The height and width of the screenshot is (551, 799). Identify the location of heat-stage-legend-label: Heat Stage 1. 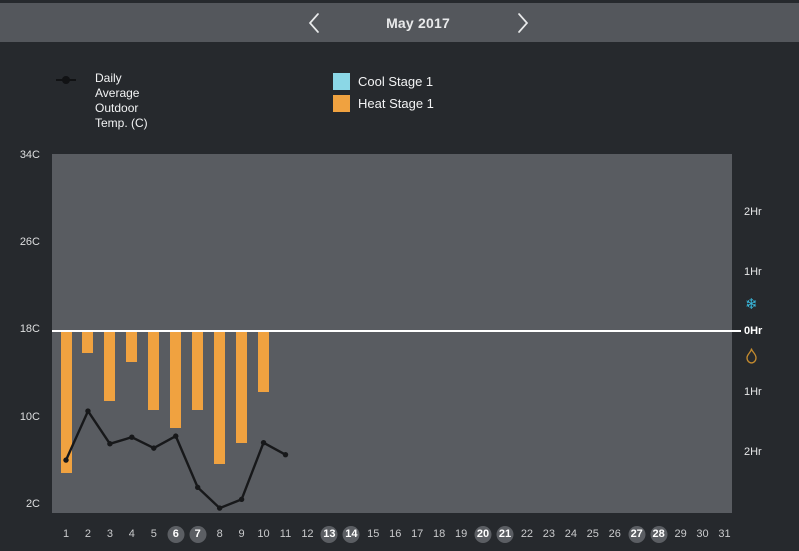
(396, 103).